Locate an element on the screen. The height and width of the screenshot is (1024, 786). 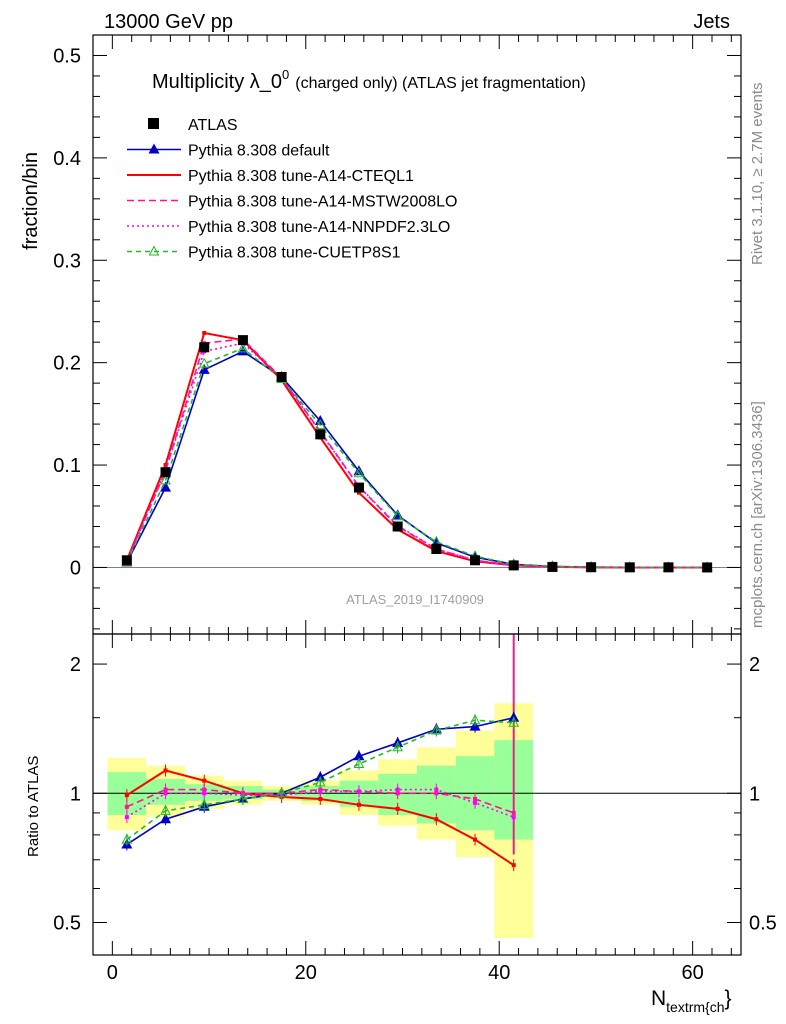
y-tick-label: 0.2 is located at coordinates (67, 364).